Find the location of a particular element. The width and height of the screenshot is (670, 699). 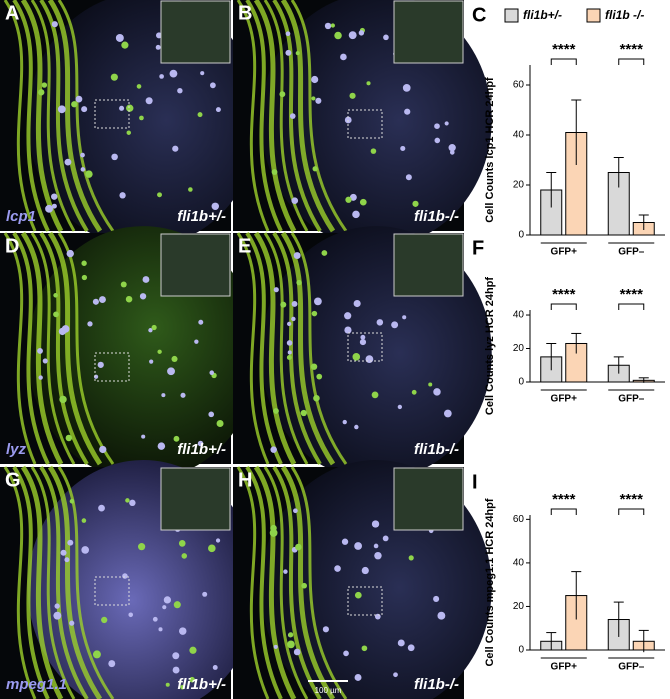

panel-letter: I is located at coordinates (475, 482).